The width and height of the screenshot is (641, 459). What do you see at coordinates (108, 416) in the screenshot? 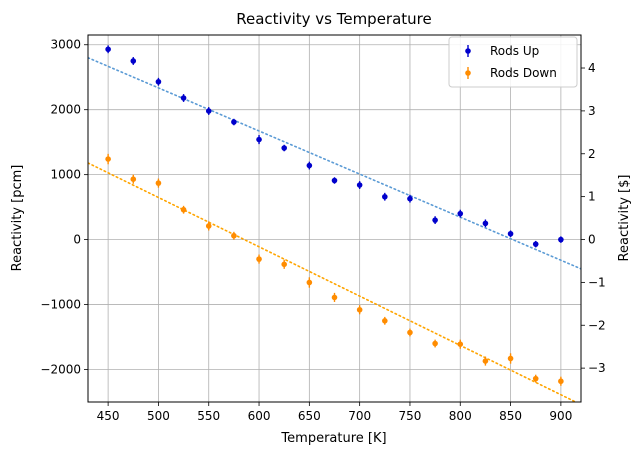
I see `x-tick-label: 450` at bounding box center [108, 416].